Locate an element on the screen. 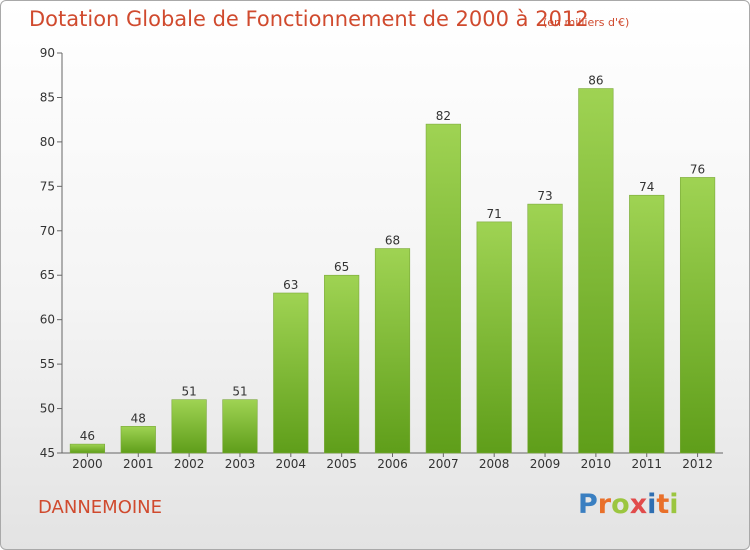 Image resolution: width=750 pixels, height=550 pixels. bar-value-label: 76 is located at coordinates (697, 169).